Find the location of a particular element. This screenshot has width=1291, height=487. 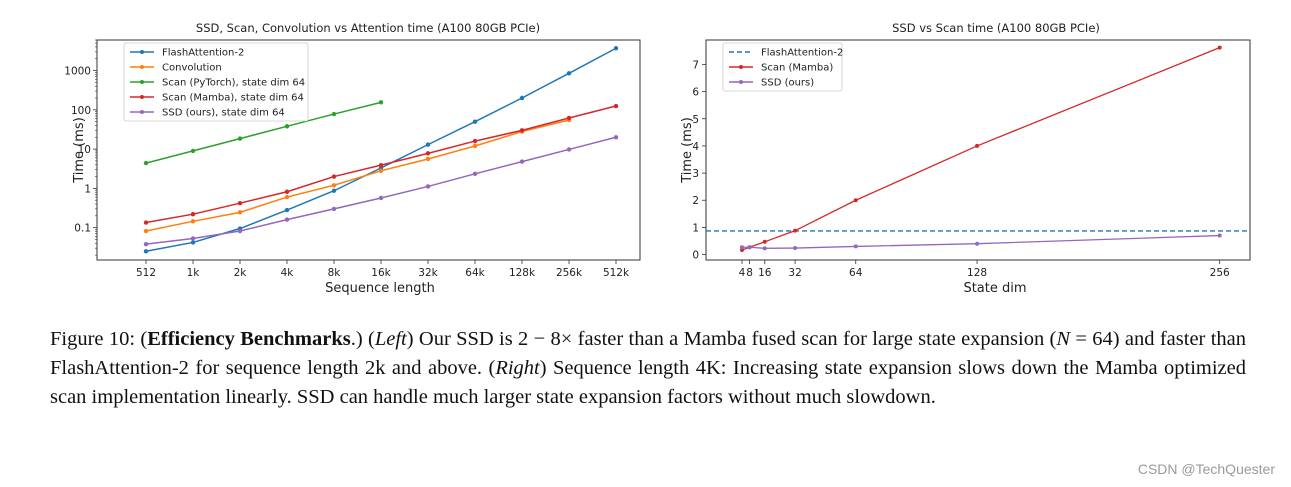

x-tick-label: 128 is located at coordinates (977, 273).